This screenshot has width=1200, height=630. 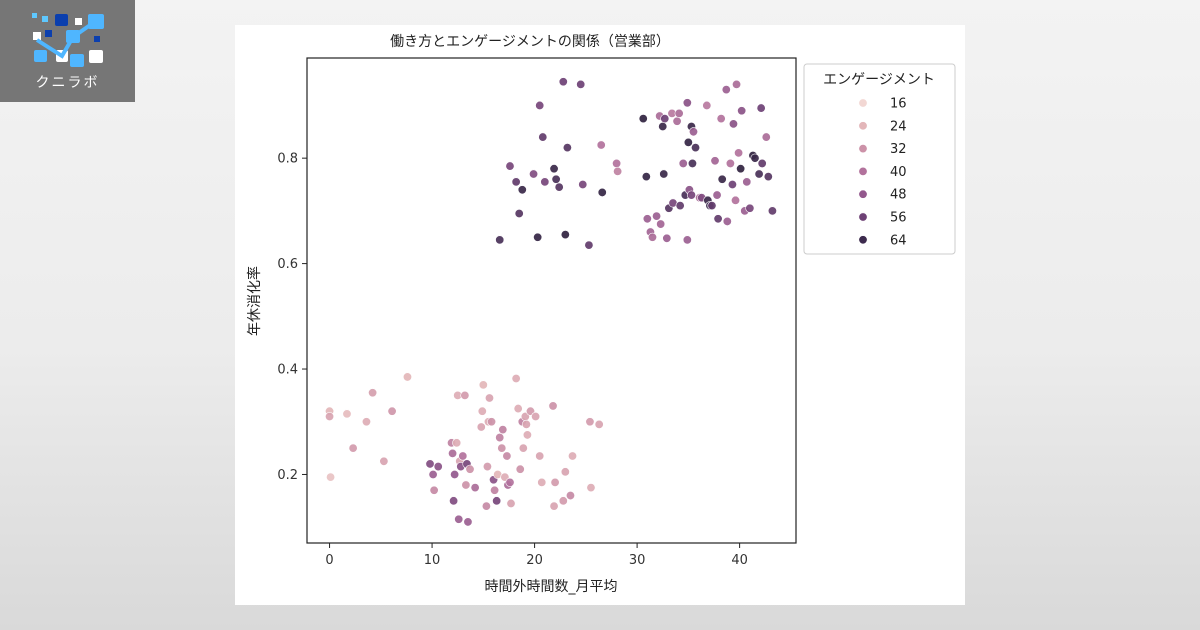 I want to click on x-axis: 0 10 20 30 40, so click(x=536, y=555).